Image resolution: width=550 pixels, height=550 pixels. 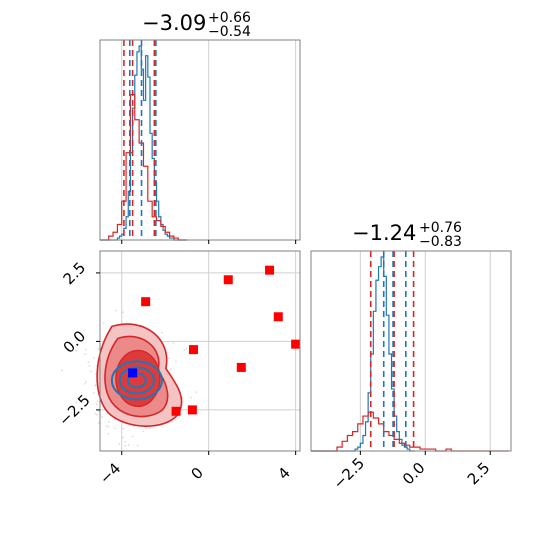 What do you see at coordinates (196, 473) in the screenshot?
I see `scatter-xtick-label: 0` at bounding box center [196, 473].